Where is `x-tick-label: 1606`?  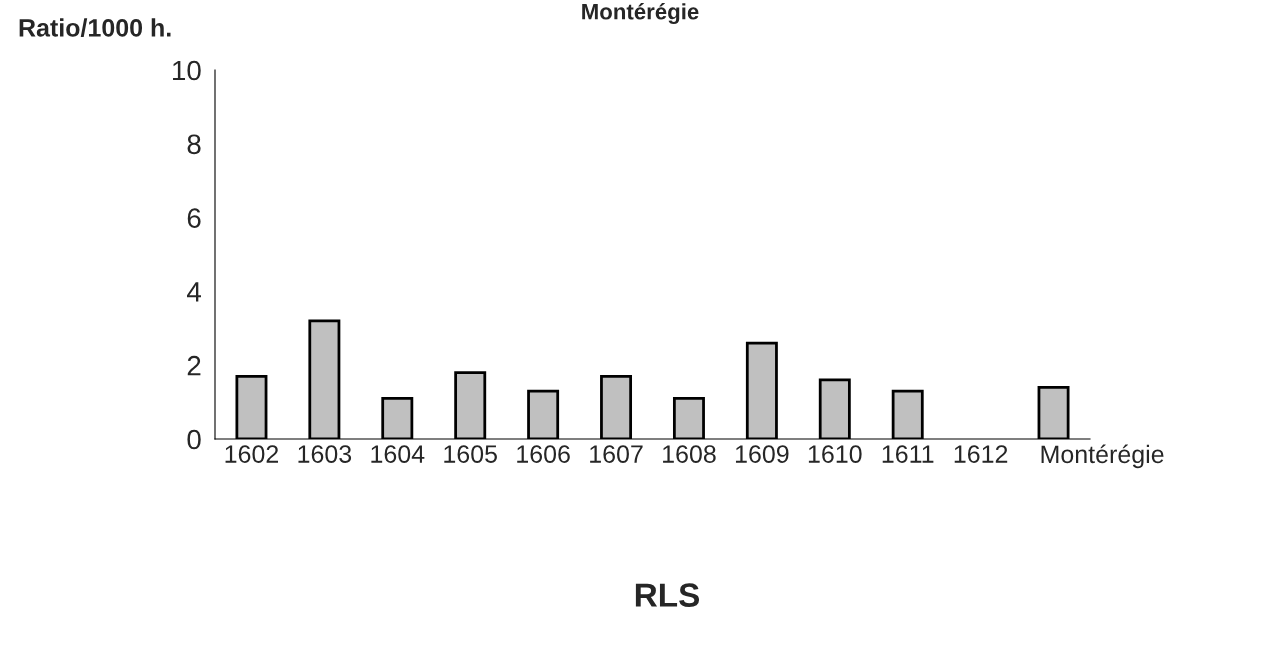 x-tick-label: 1606 is located at coordinates (543, 454).